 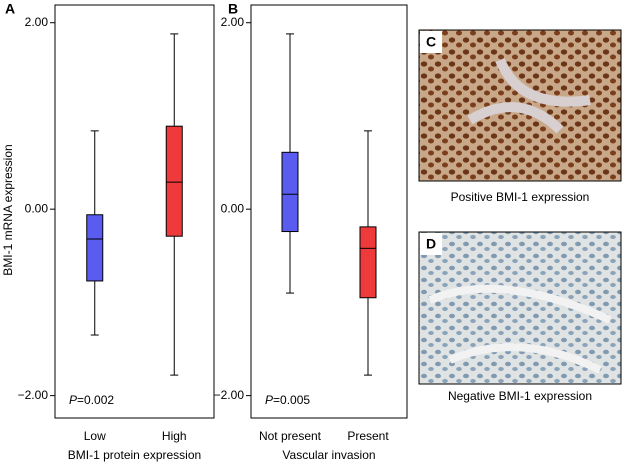 I want to click on annotation: P=0.002, so click(x=91, y=400).